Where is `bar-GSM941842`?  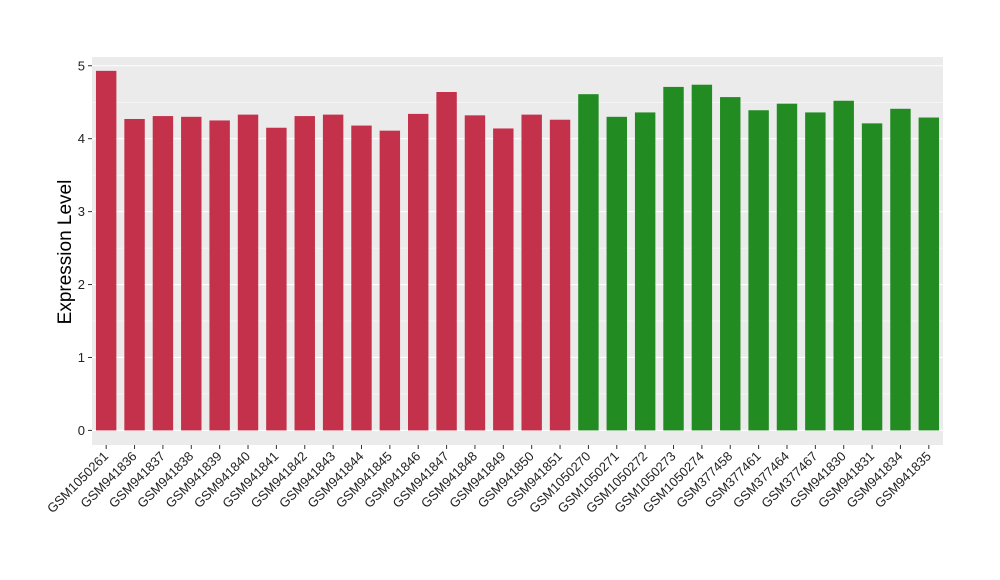 bar-GSM941842 is located at coordinates (304, 273).